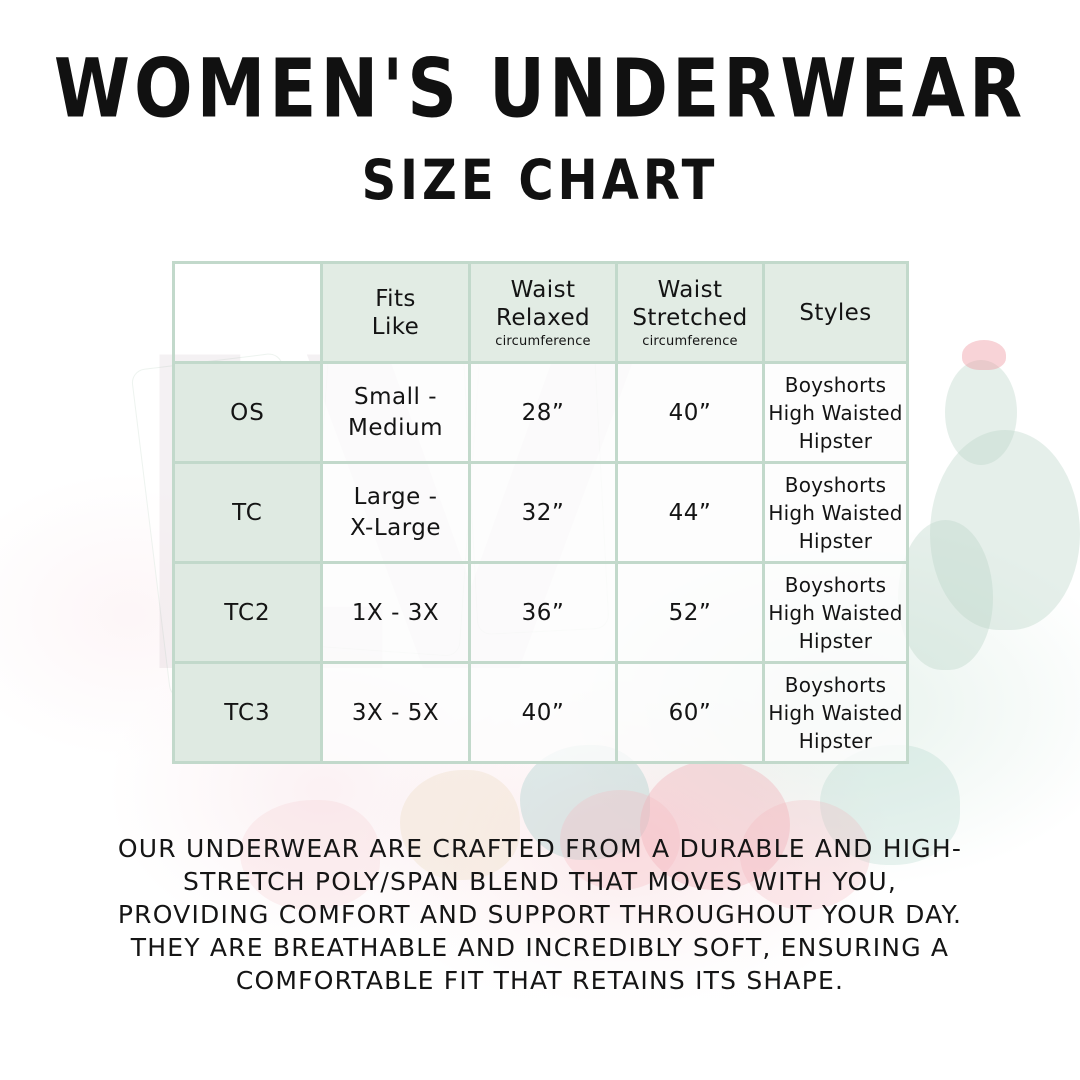 The height and width of the screenshot is (1080, 1080). I want to click on cell-waist-stretched: 40”, so click(690, 412).